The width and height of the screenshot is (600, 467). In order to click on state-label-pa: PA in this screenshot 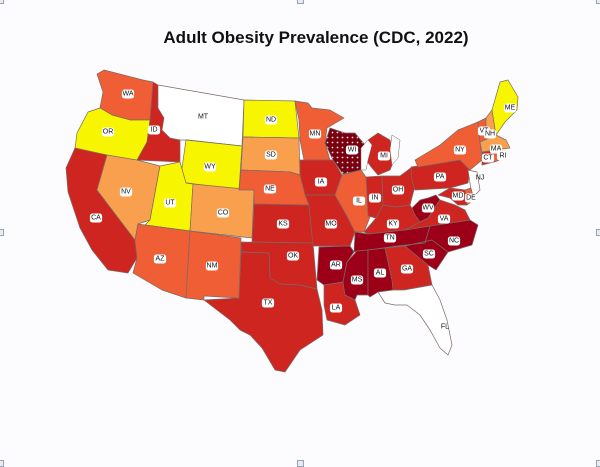, I will do `click(440, 177)`.